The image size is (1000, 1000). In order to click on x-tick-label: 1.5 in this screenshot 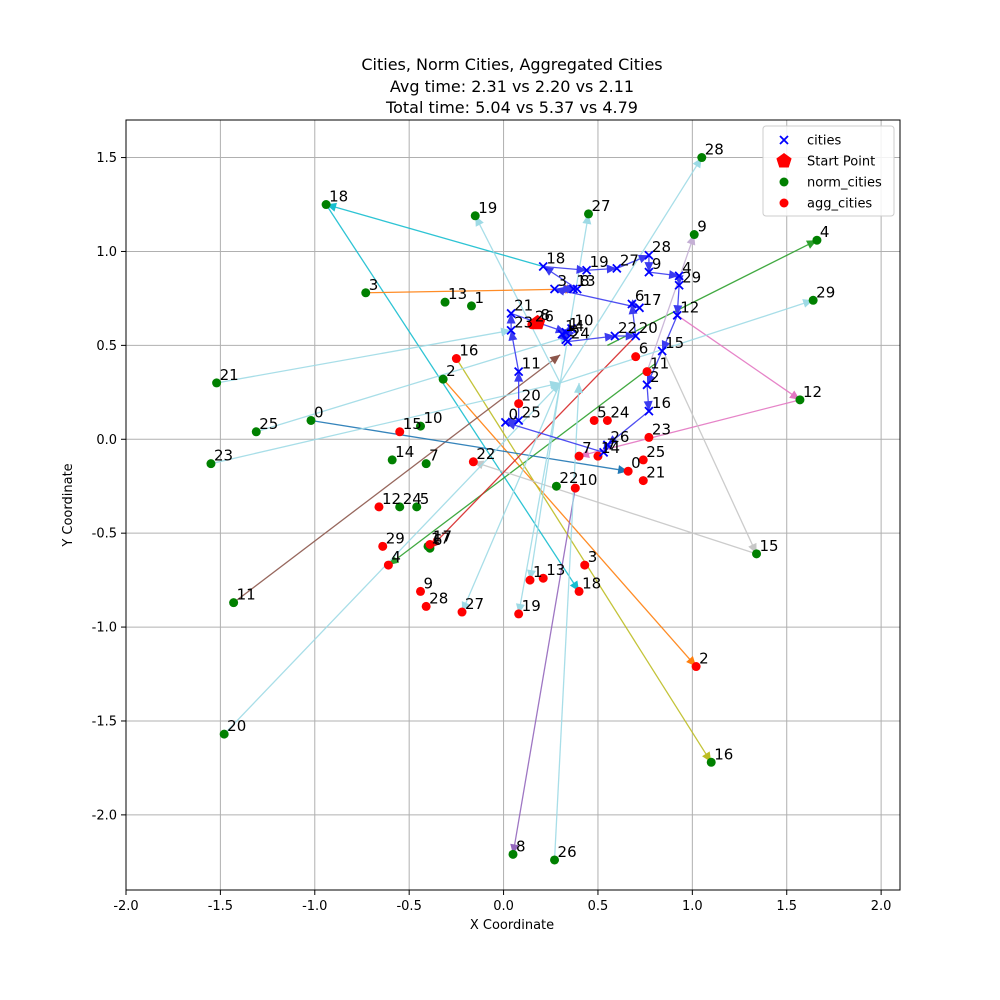, I will do `click(786, 906)`.